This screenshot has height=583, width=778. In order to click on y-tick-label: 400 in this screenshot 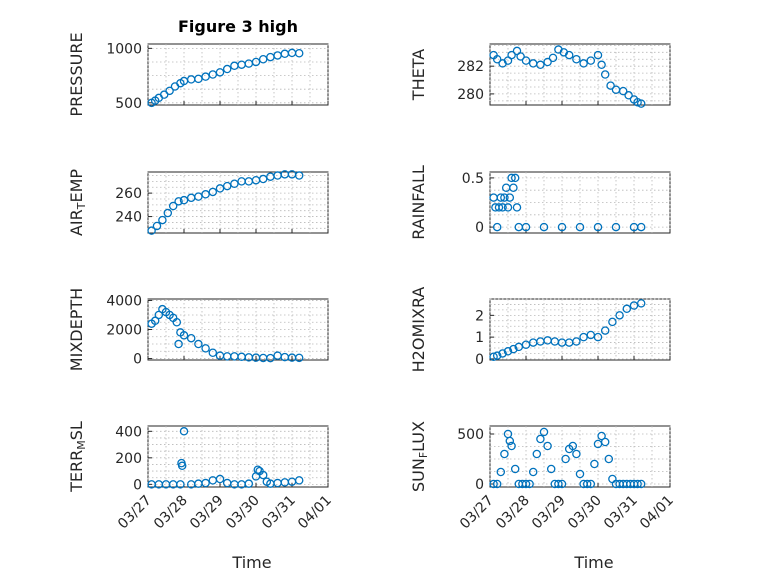, I will do `click(128, 432)`.